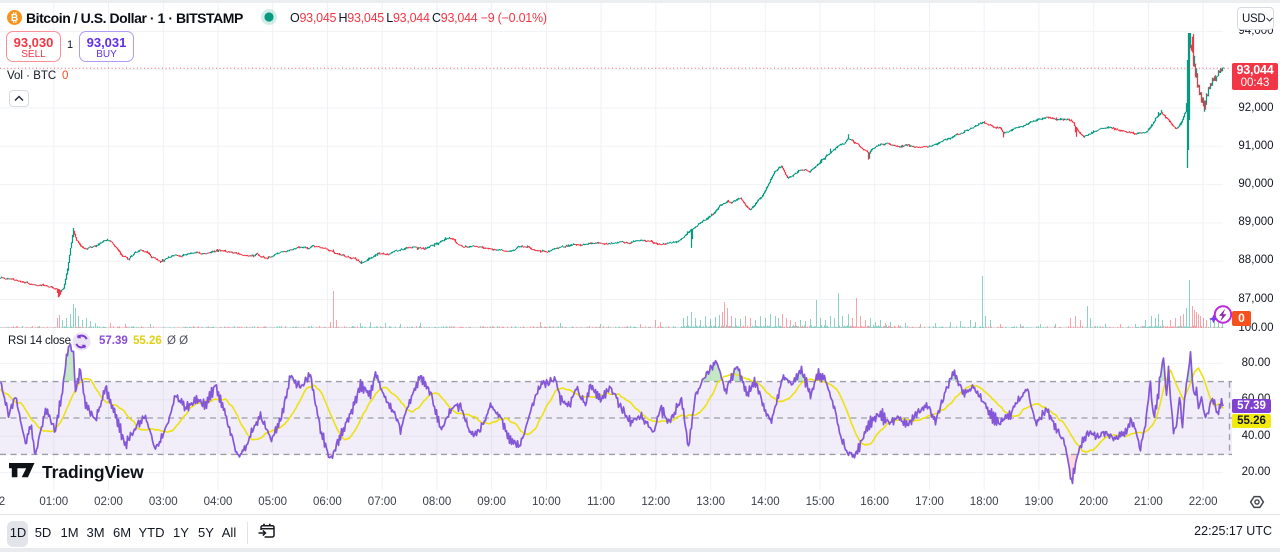  Describe the element at coordinates (14, 18) in the screenshot. I see `svg-text: B` at that location.